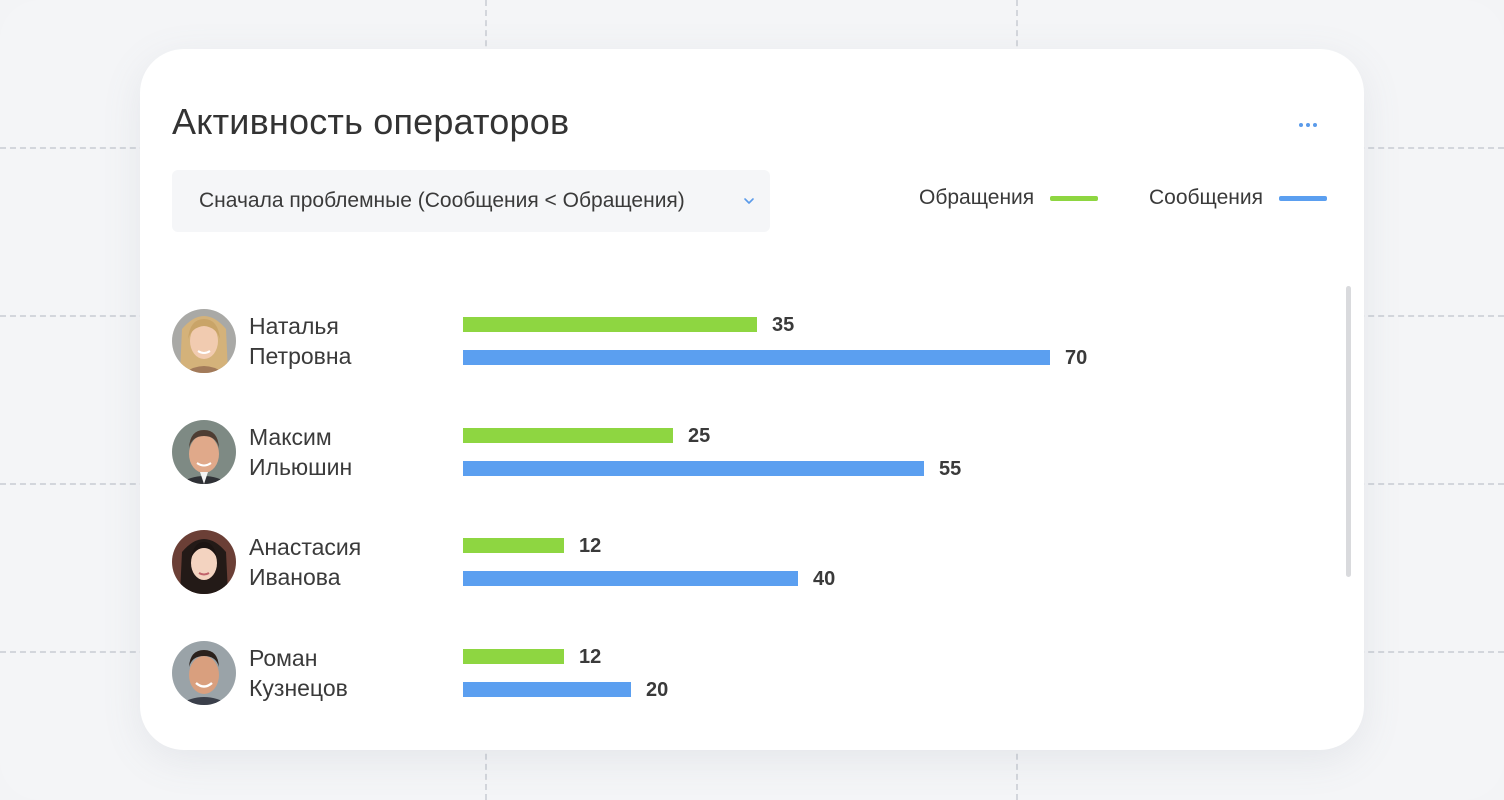  What do you see at coordinates (824, 579) in the screenshot?
I see `messages-value: 40` at bounding box center [824, 579].